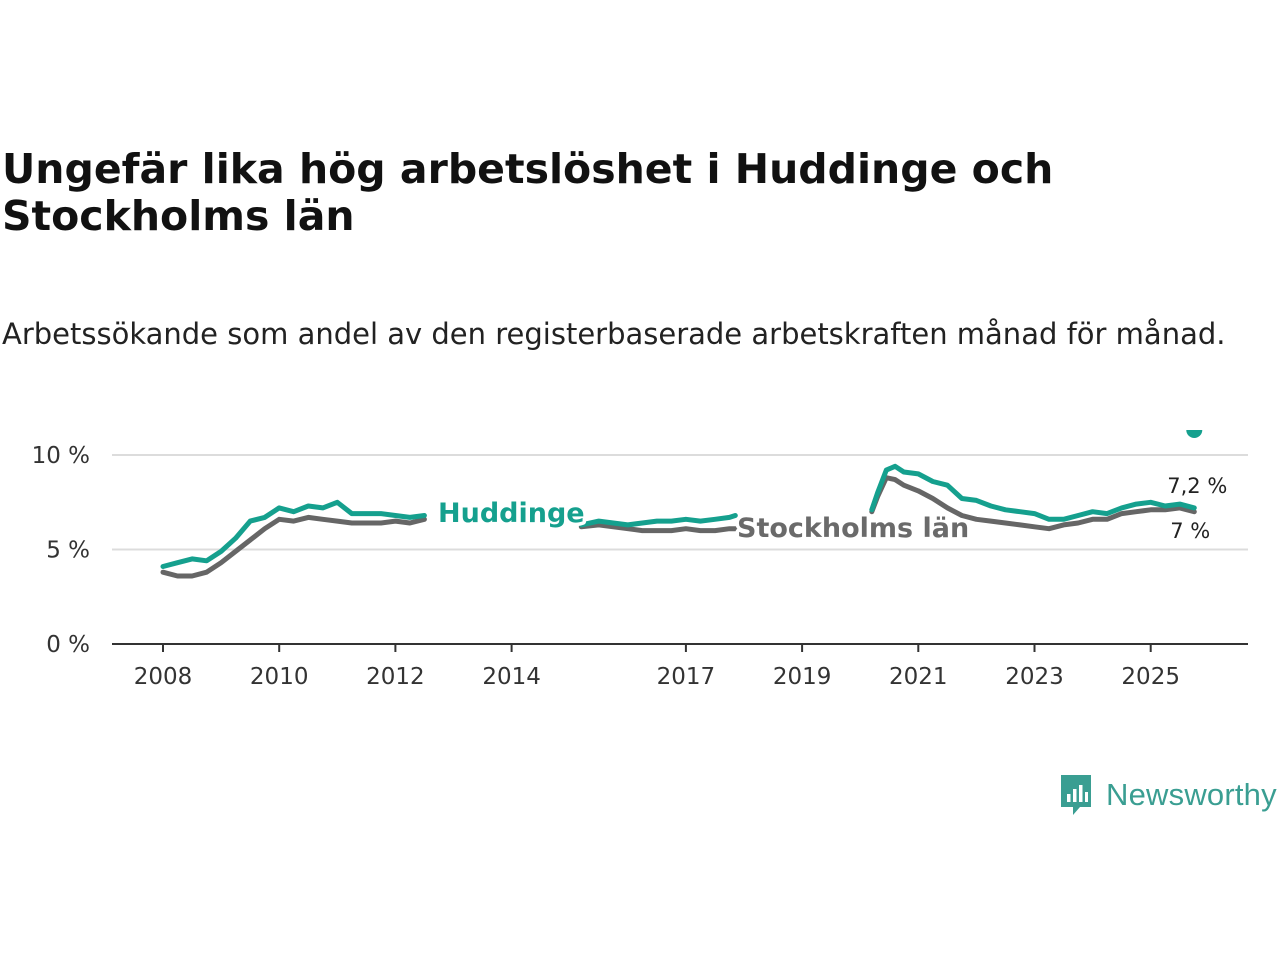  Describe the element at coordinates (1194, 434) in the screenshot. I see `huddinge-end-marker` at that location.